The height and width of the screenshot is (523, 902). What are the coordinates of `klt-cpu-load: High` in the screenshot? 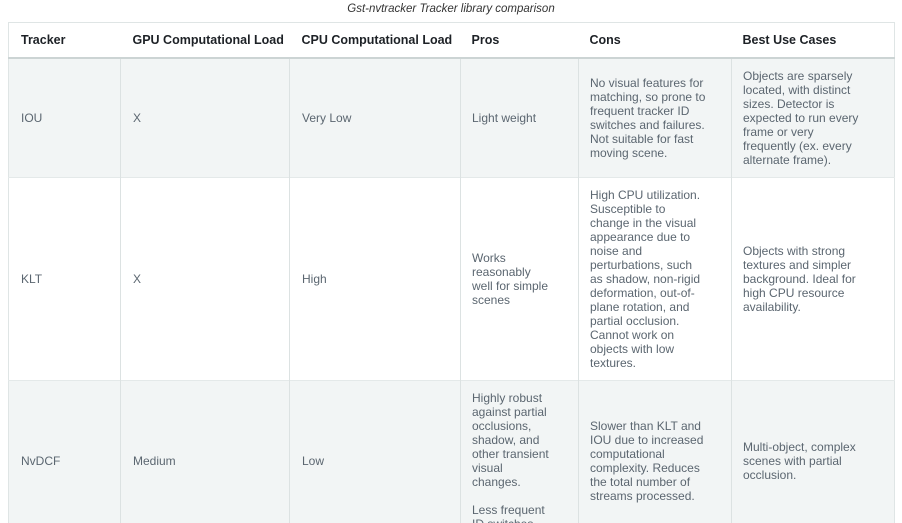 It's located at (375, 279).